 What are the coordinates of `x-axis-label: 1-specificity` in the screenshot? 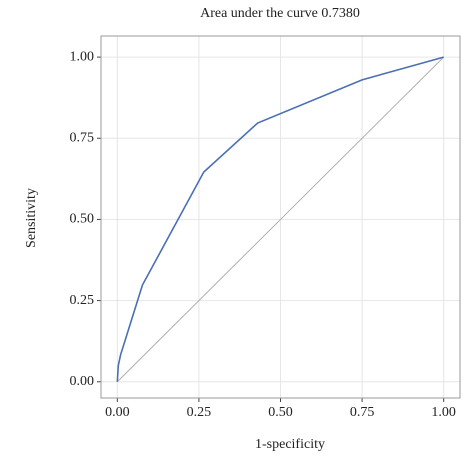 It's located at (290, 444).